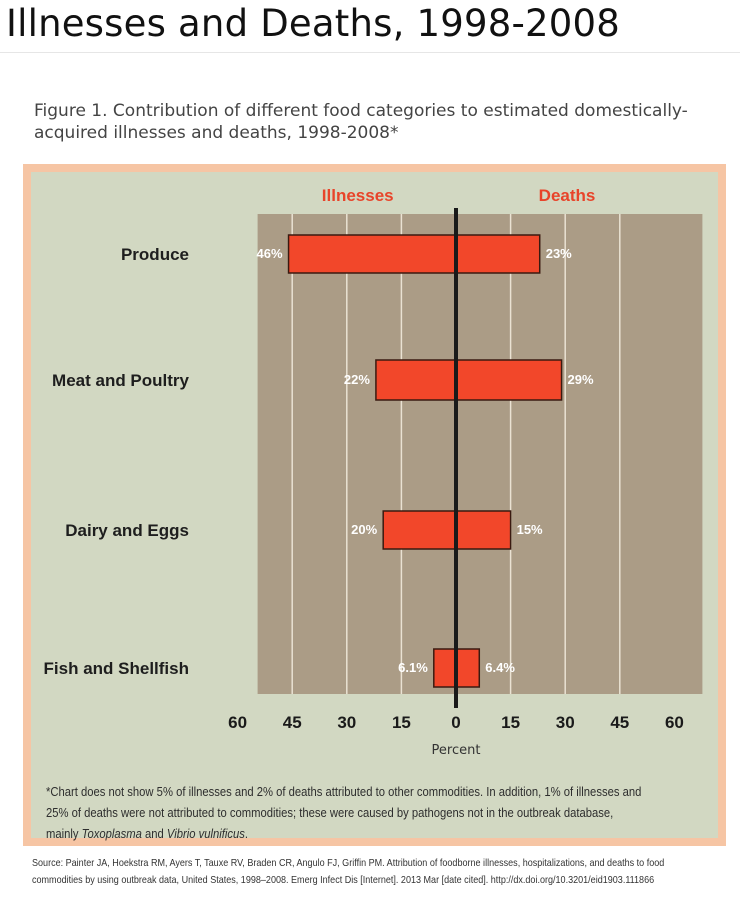 The width and height of the screenshot is (740, 897). I want to click on x-tick-label: 0, so click(455, 722).